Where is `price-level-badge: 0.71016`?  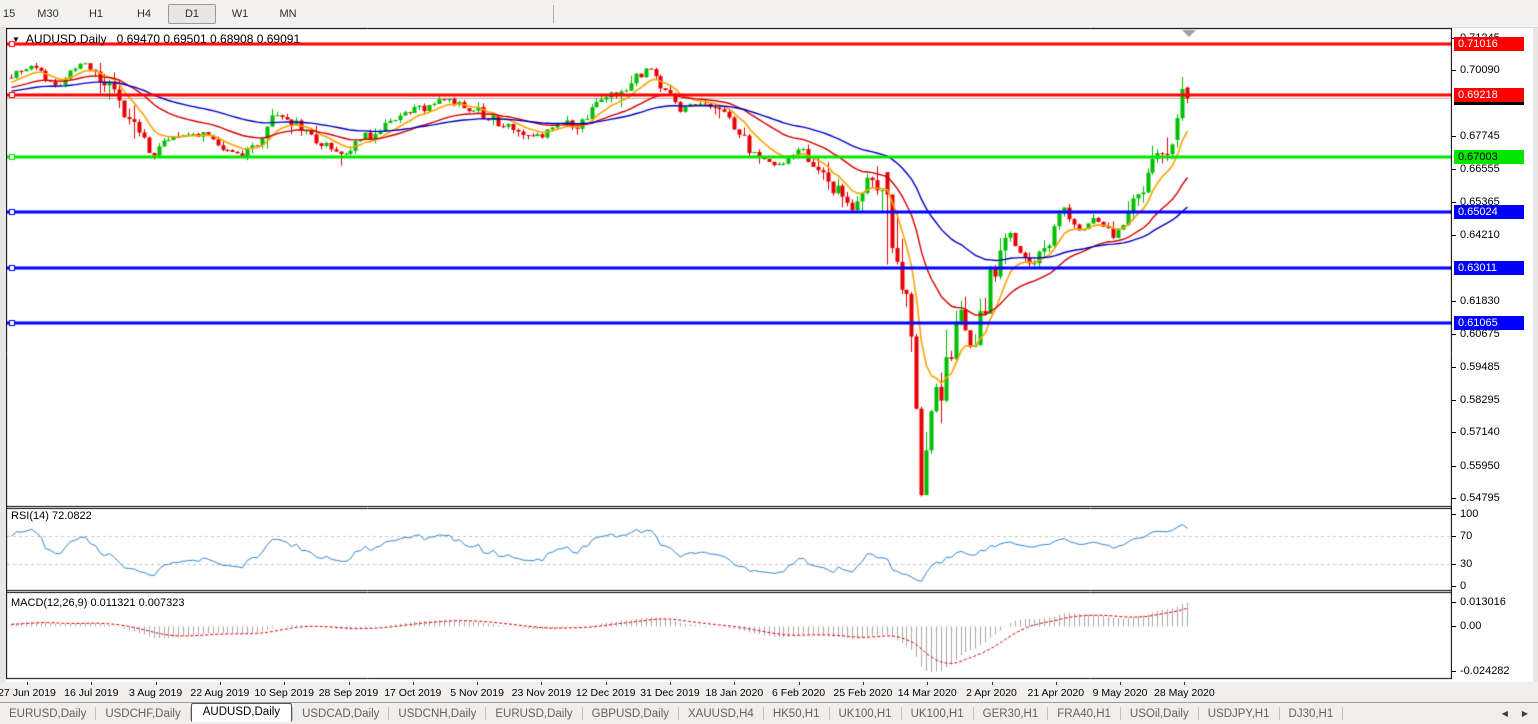
price-level-badge: 0.71016 is located at coordinates (1489, 44).